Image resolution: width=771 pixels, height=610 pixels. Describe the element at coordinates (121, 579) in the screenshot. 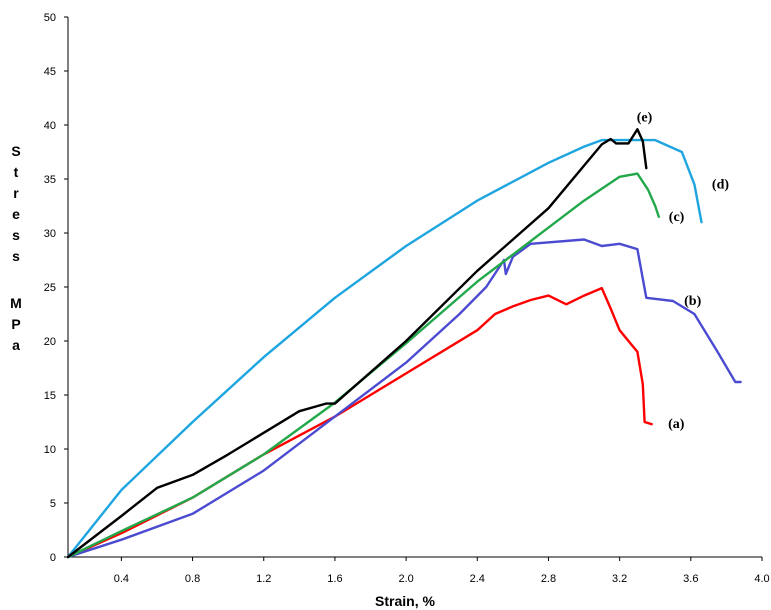

I see `x-tick-label: 0.4` at that location.